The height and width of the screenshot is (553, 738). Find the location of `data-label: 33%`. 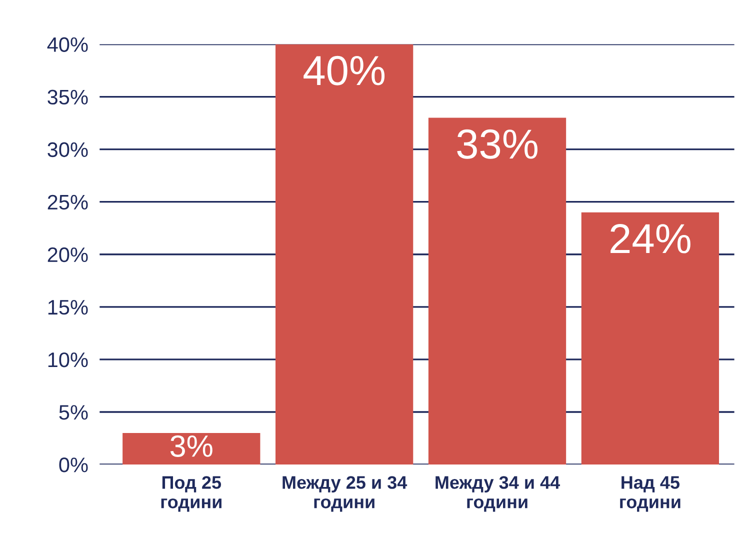

data-label: 33% is located at coordinates (497, 144).